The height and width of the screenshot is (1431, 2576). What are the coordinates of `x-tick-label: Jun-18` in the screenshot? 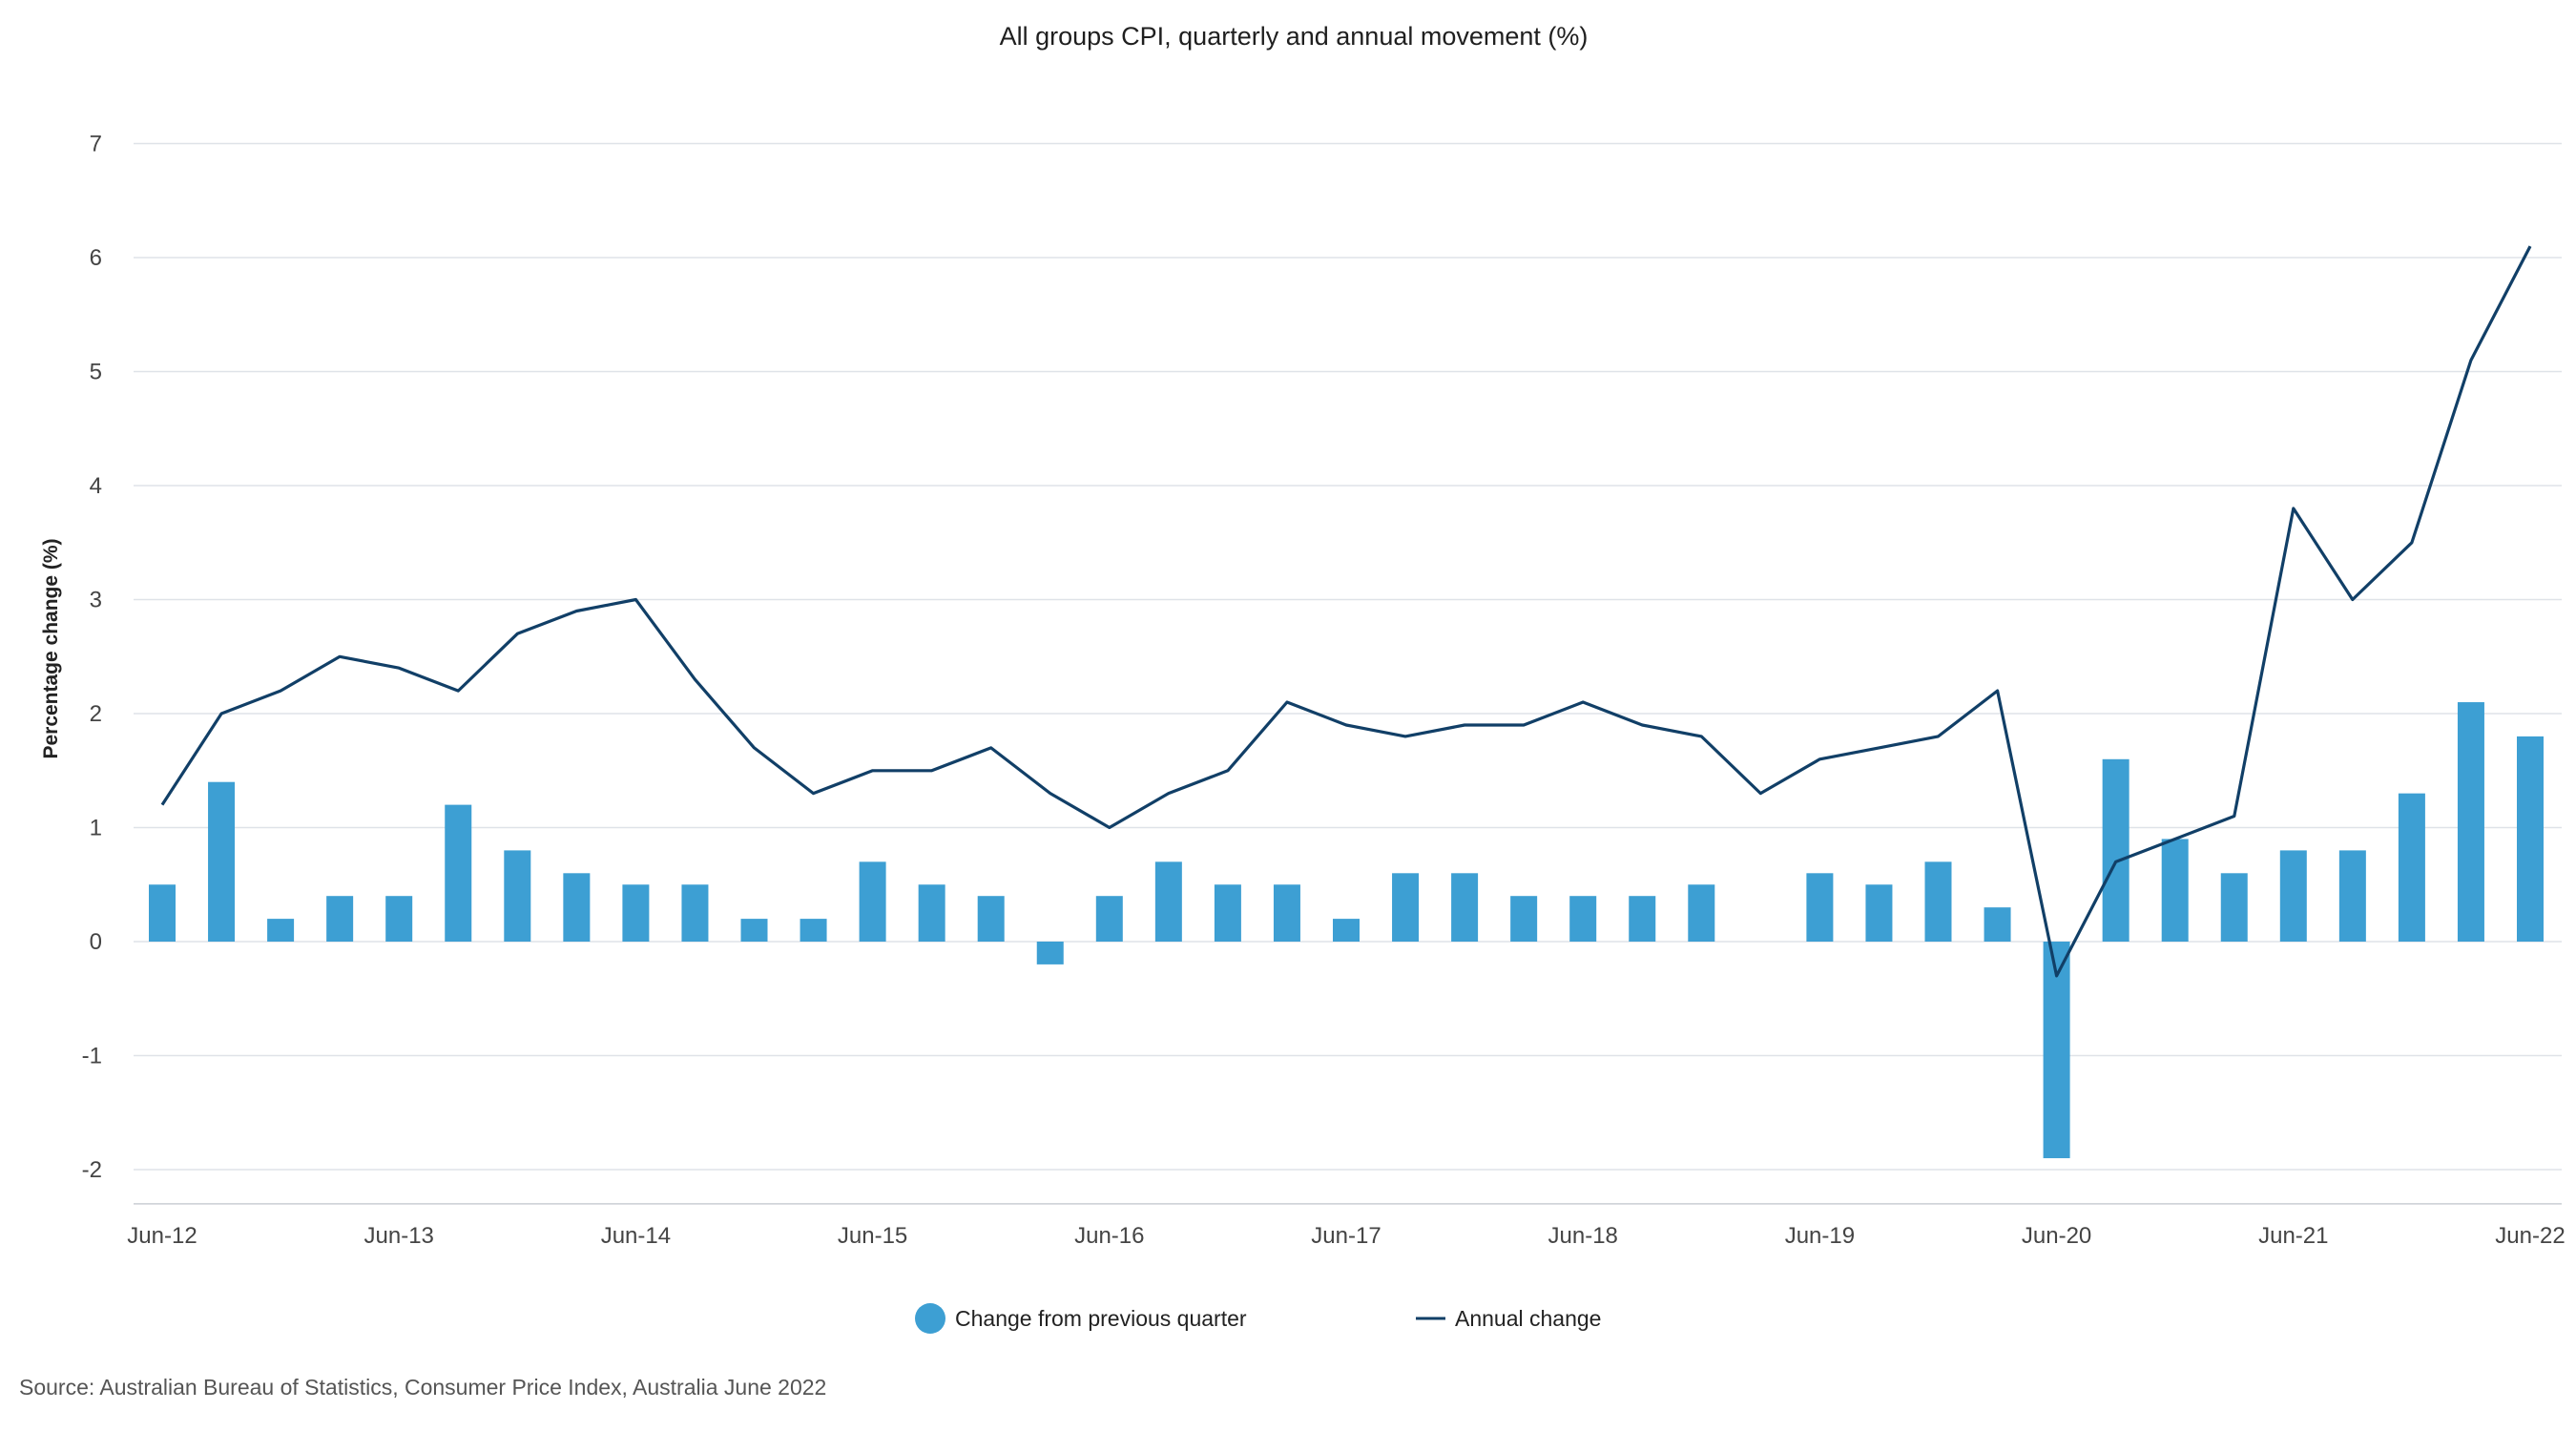 It's located at (1583, 1236).